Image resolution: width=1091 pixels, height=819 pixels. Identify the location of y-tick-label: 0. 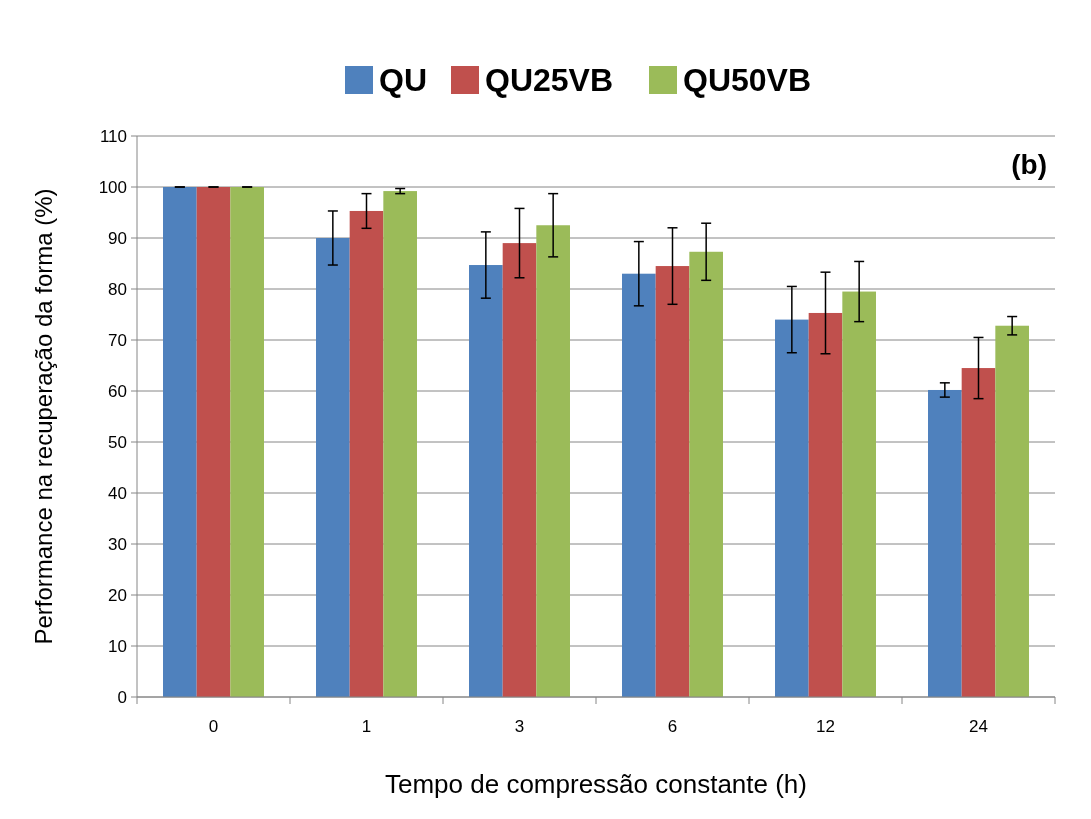
(122, 697).